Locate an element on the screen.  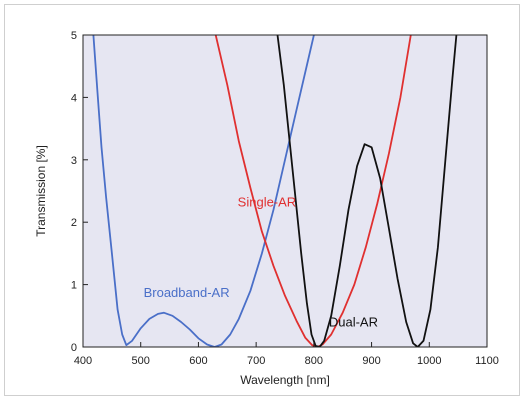
x-tick-label: 400 is located at coordinates (83, 361).